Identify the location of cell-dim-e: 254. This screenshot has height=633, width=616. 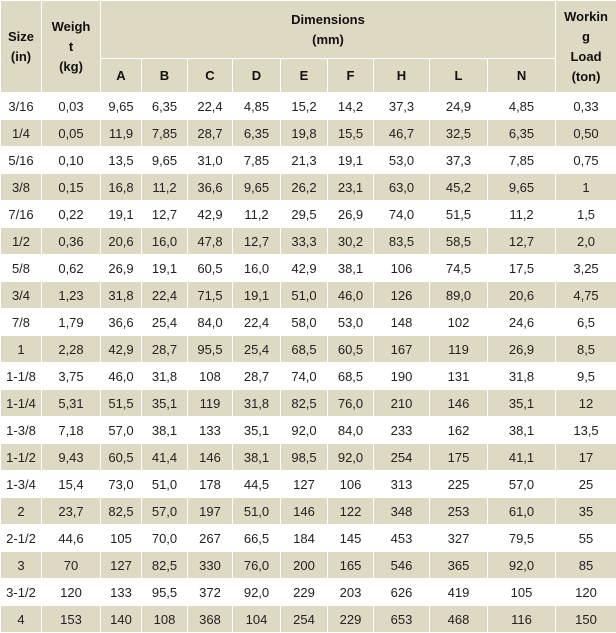
(304, 619).